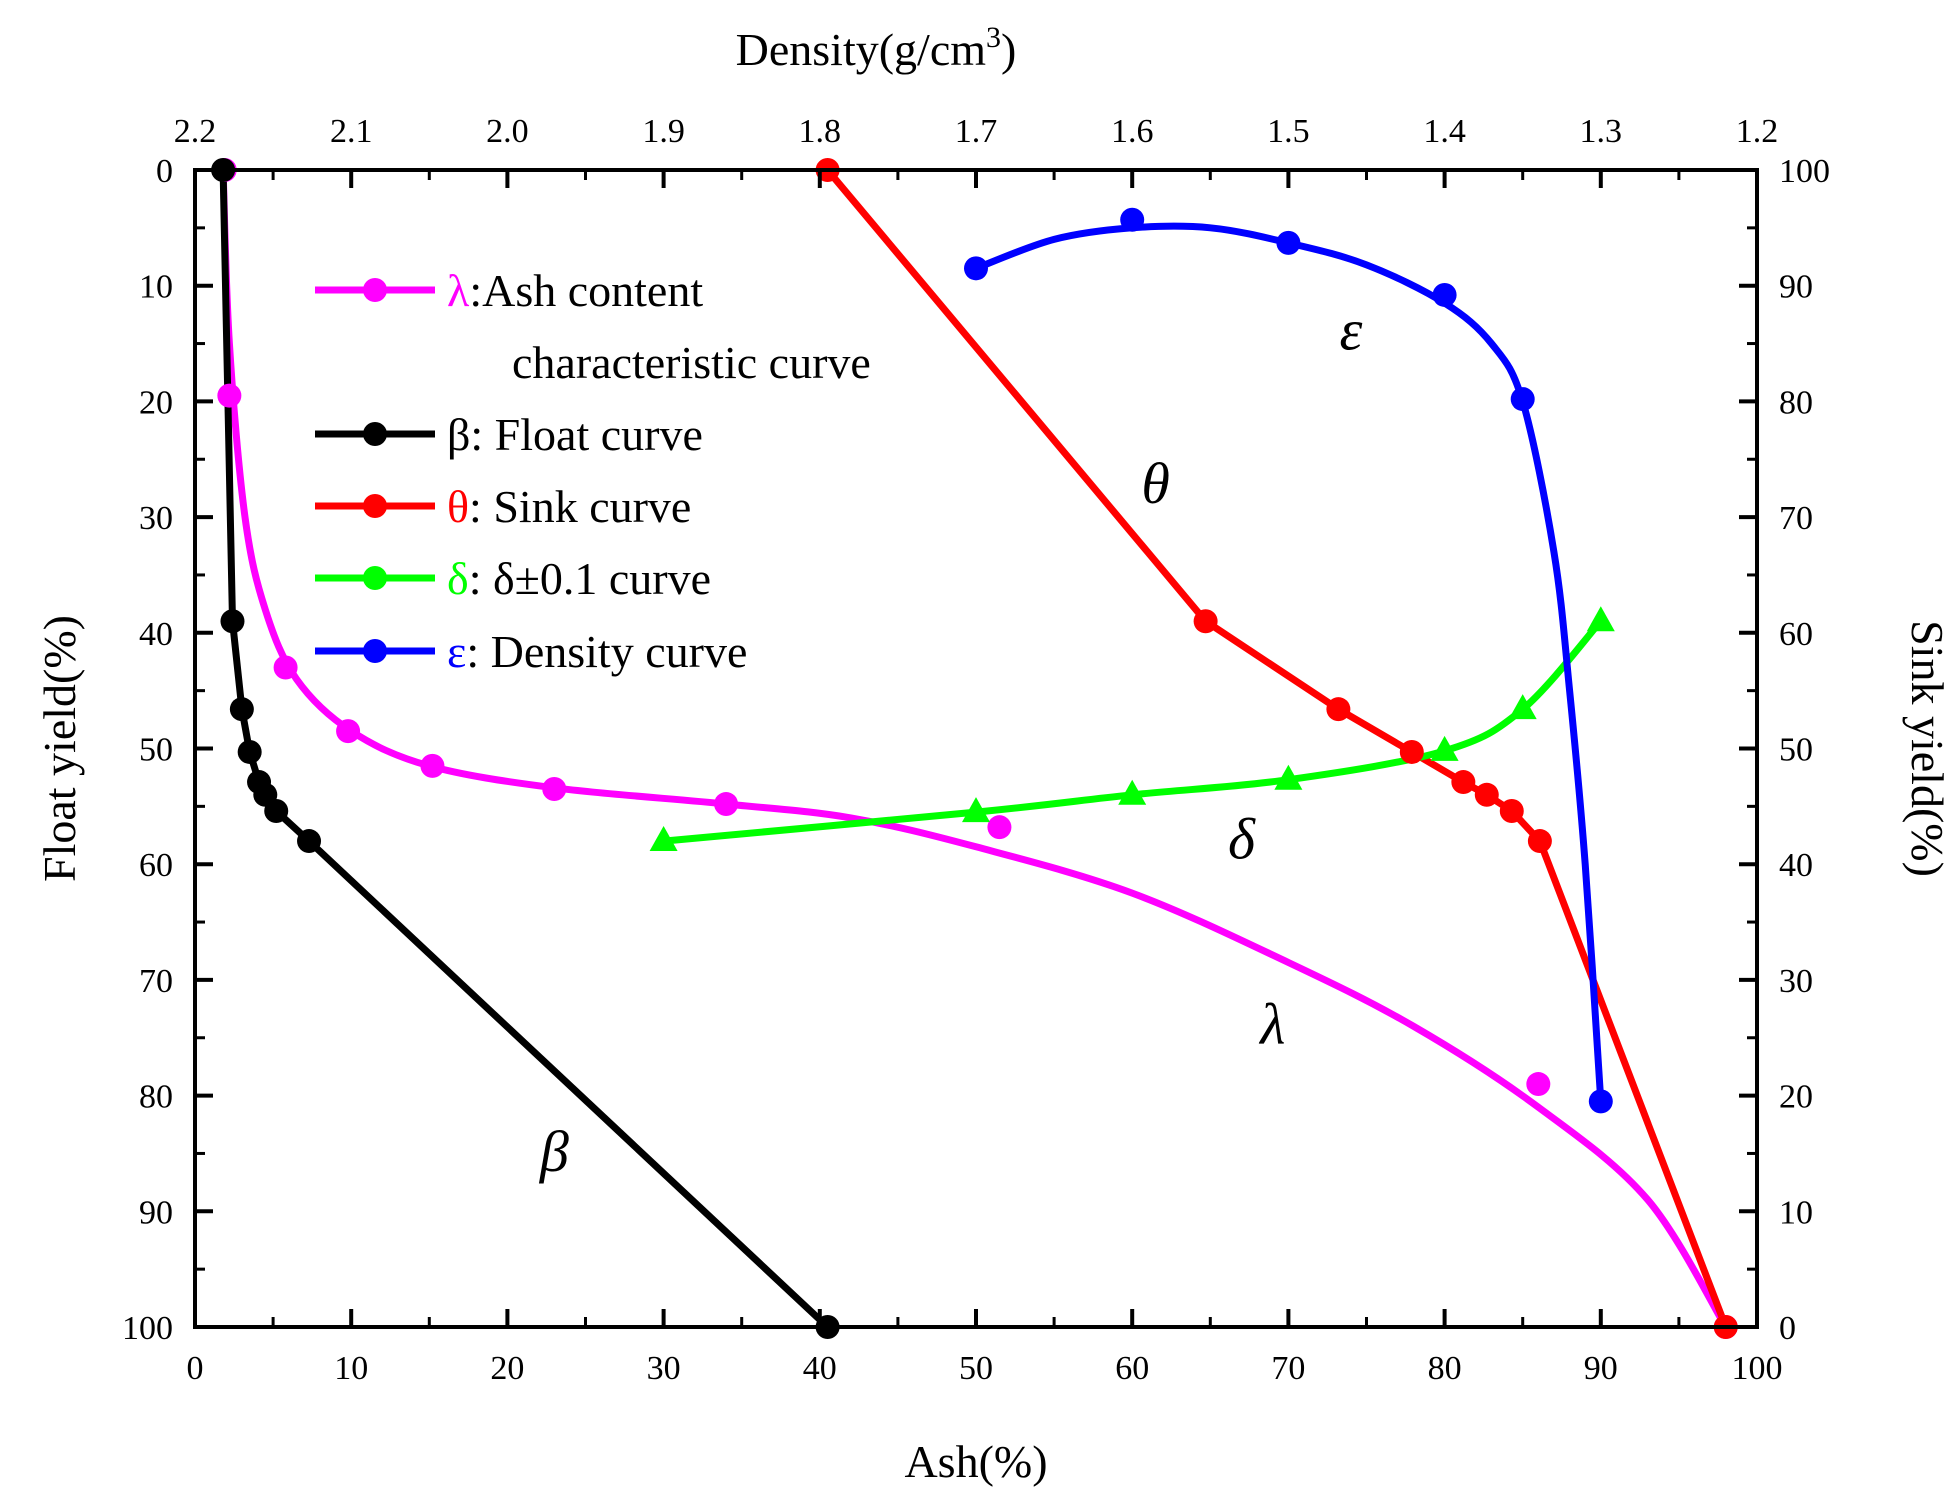  I want to click on theta-legend-label: θ: Sink curve, so click(569, 506).